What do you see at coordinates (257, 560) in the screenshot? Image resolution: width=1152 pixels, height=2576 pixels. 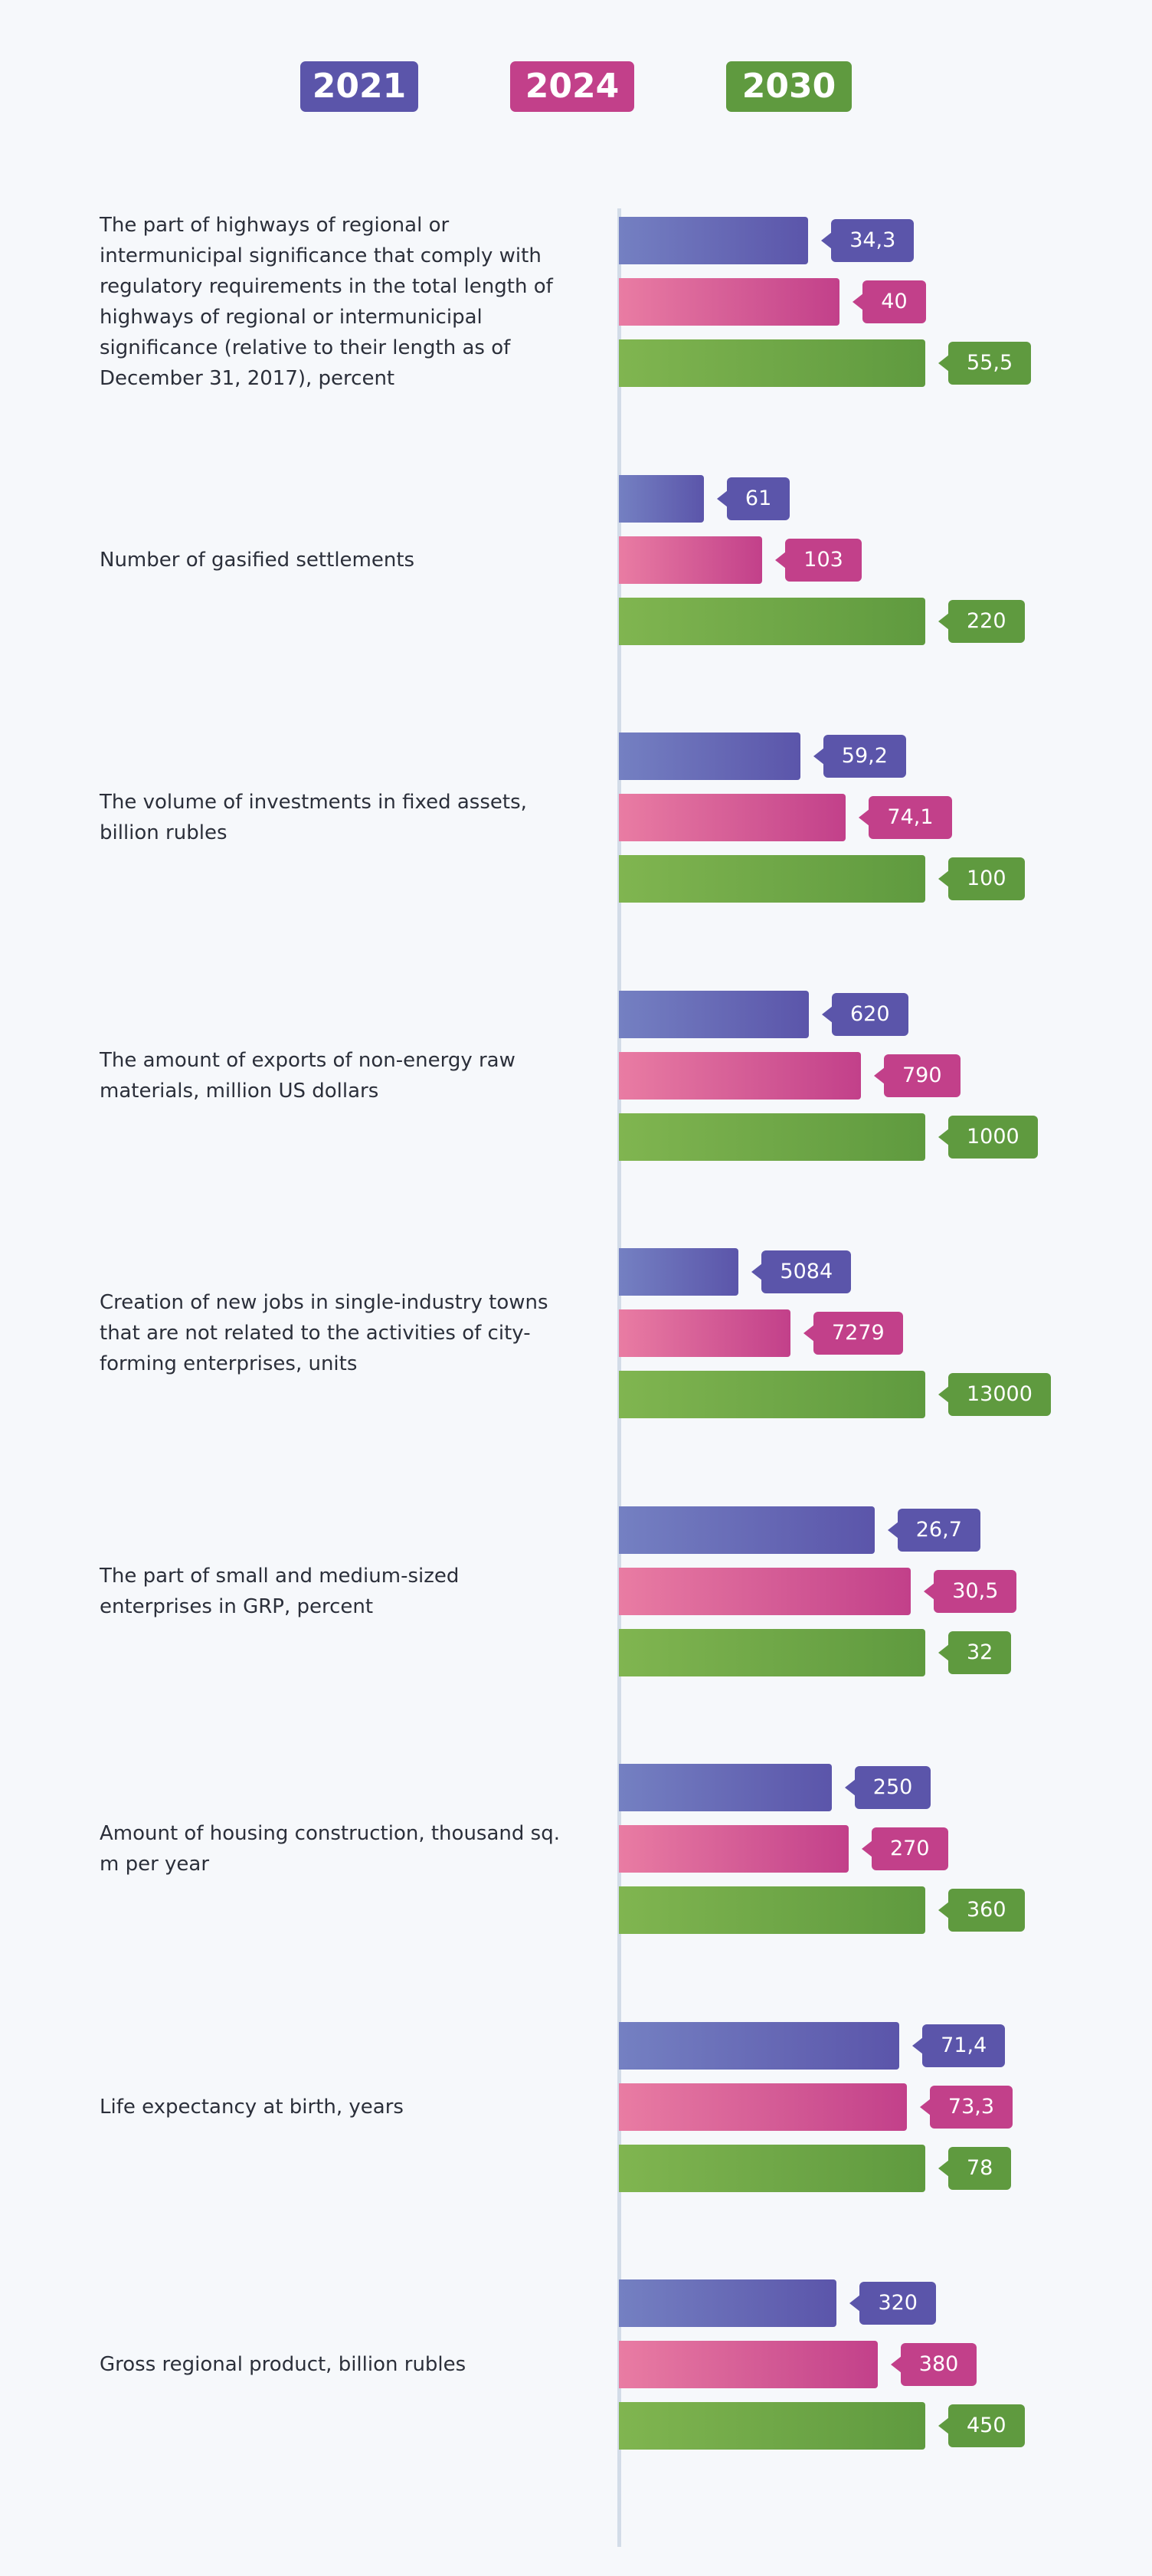 I see `group-label: Number of gasified settlements` at bounding box center [257, 560].